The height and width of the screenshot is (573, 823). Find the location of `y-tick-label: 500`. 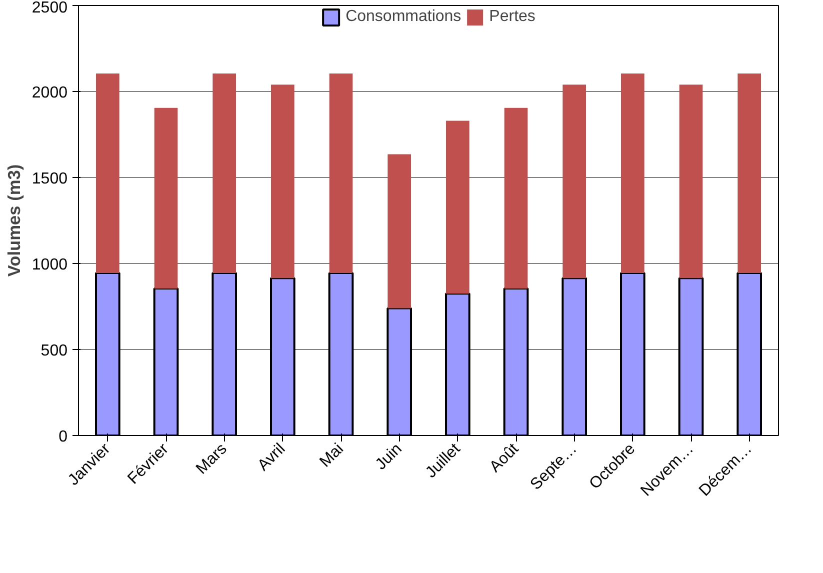

y-tick-label: 500 is located at coordinates (54, 351).